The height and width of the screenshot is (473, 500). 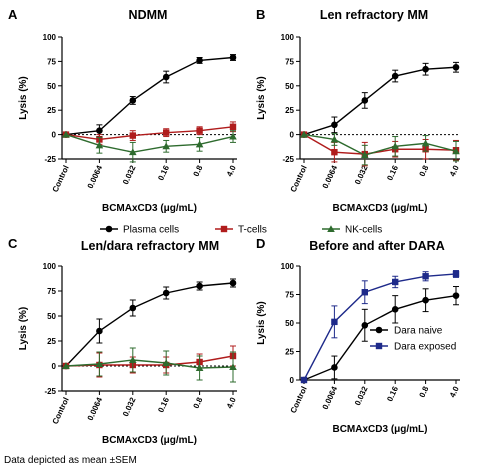 I want to click on shared-legend: Plasma cells T-cells NK-cells, so click(x=241, y=230).